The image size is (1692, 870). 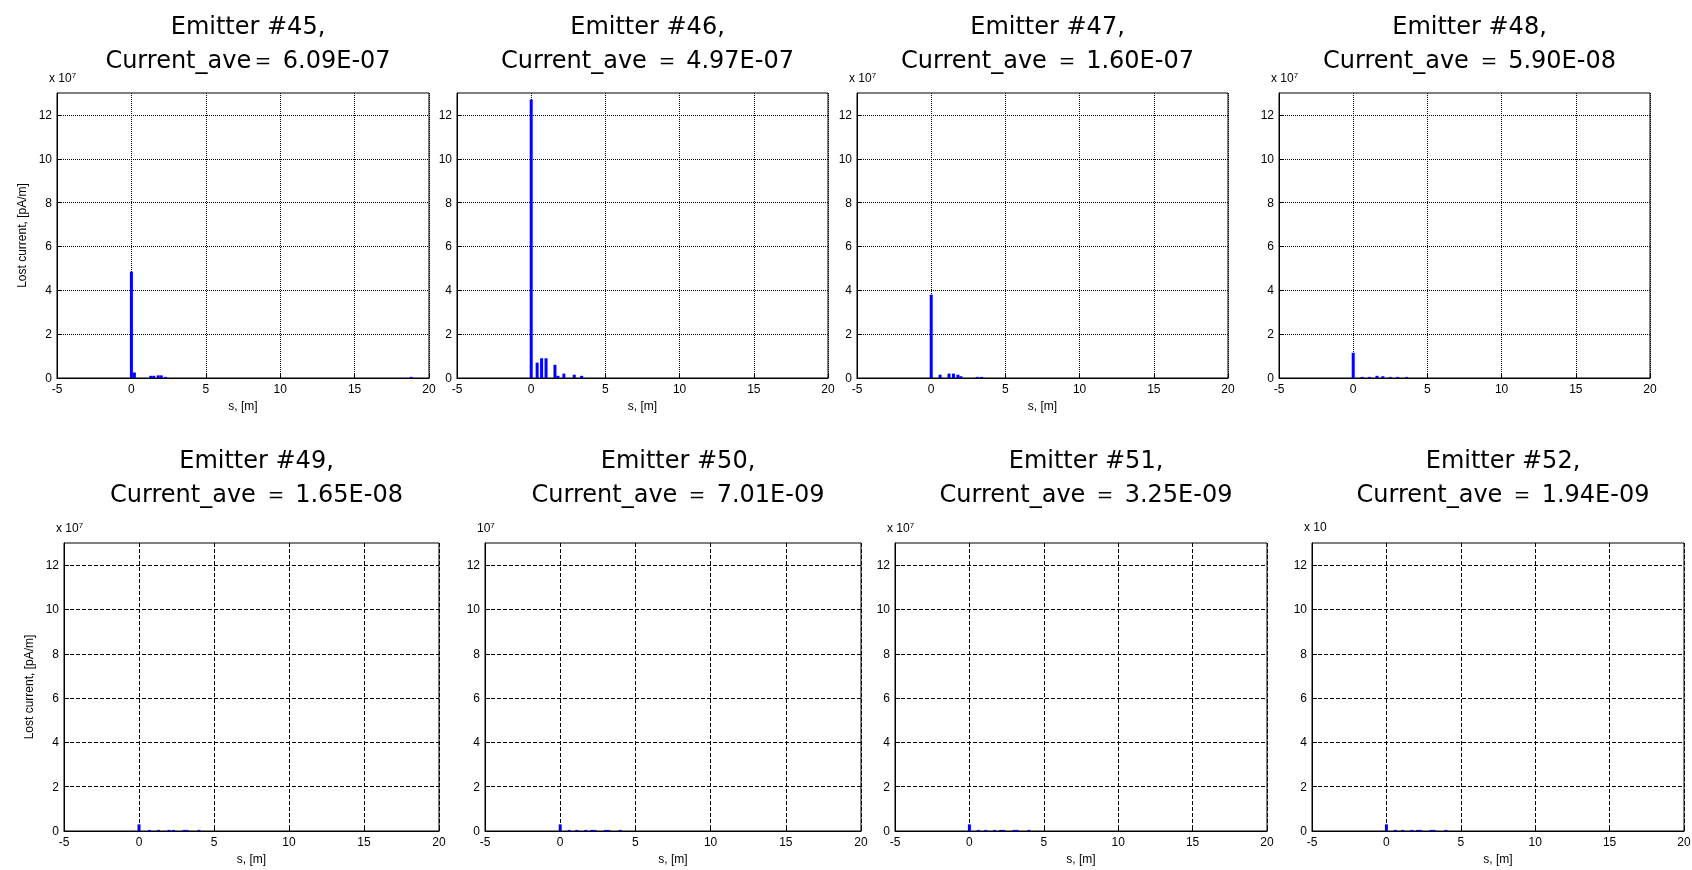 What do you see at coordinates (256, 477) in the screenshot?
I see `chart-title: Emitter #49, Current_ave ＝ 1.65E-08` at bounding box center [256, 477].